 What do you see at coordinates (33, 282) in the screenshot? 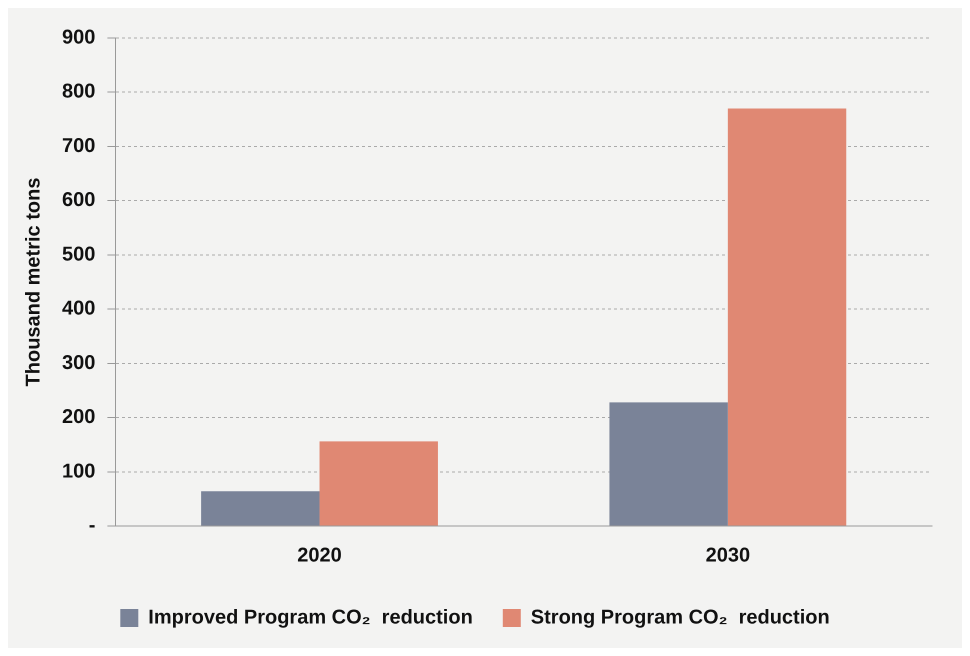
I see `y-axis-title: Thousand metric tons` at bounding box center [33, 282].